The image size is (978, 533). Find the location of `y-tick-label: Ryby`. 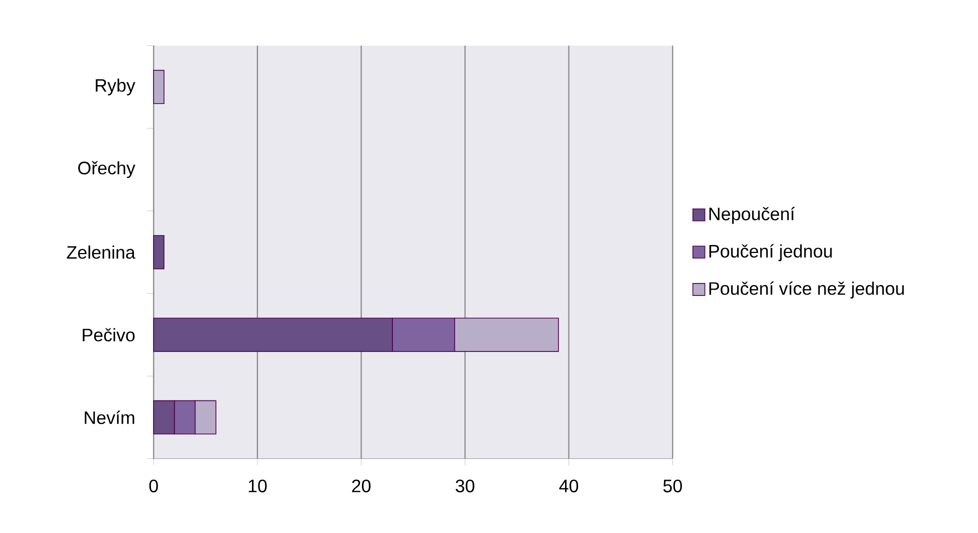

y-tick-label: Ryby is located at coordinates (116, 87).